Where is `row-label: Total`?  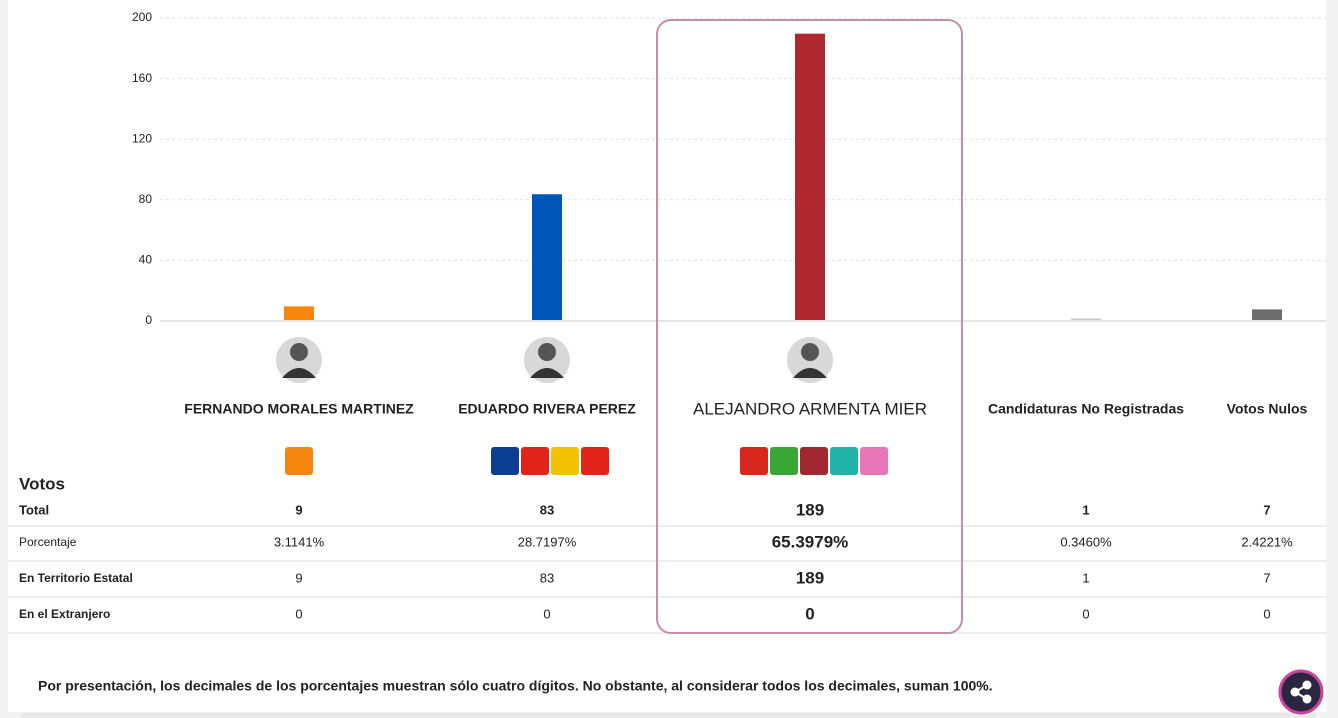 row-label: Total is located at coordinates (34, 509).